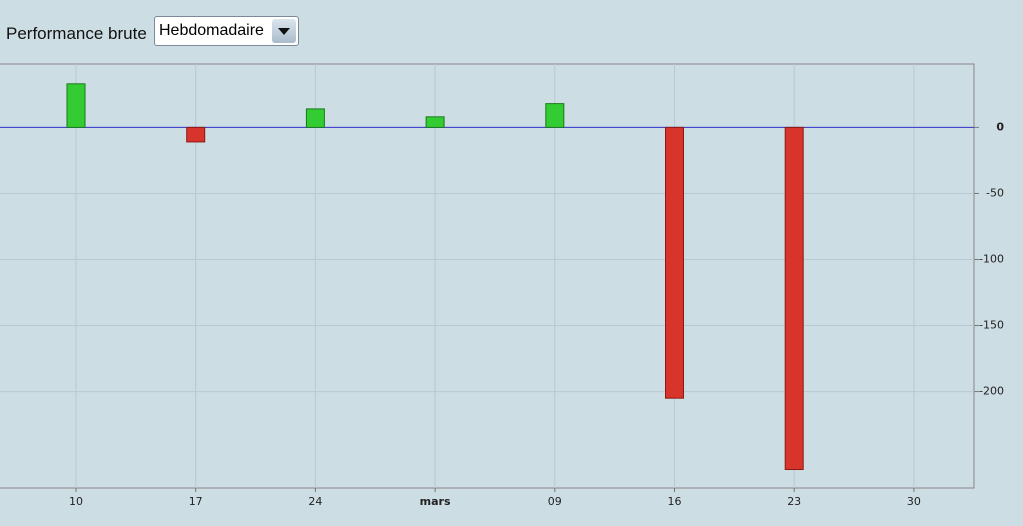 Image resolution: width=1023 pixels, height=526 pixels. What do you see at coordinates (511, 32) in the screenshot?
I see `toolbar: Performance brute Hebdomadaire` at bounding box center [511, 32].